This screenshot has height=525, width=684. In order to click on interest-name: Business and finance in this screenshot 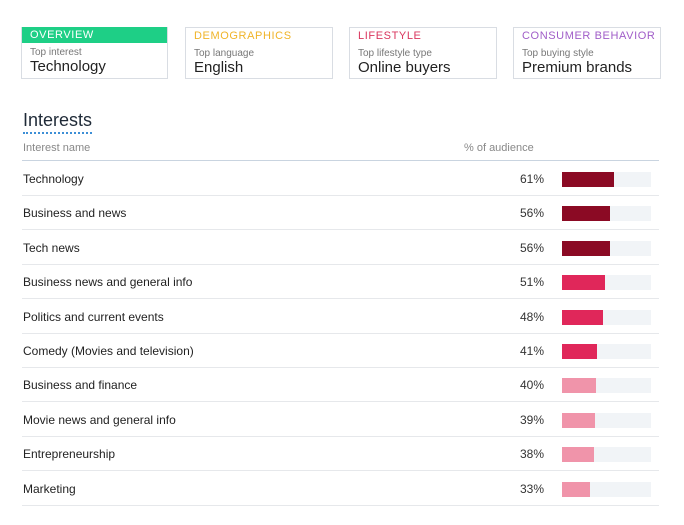, I will do `click(80, 385)`.